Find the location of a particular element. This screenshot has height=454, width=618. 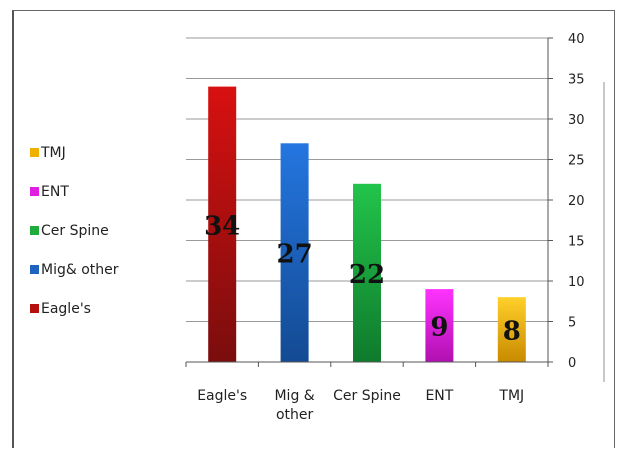

bar-value-label: 27 is located at coordinates (295, 255).